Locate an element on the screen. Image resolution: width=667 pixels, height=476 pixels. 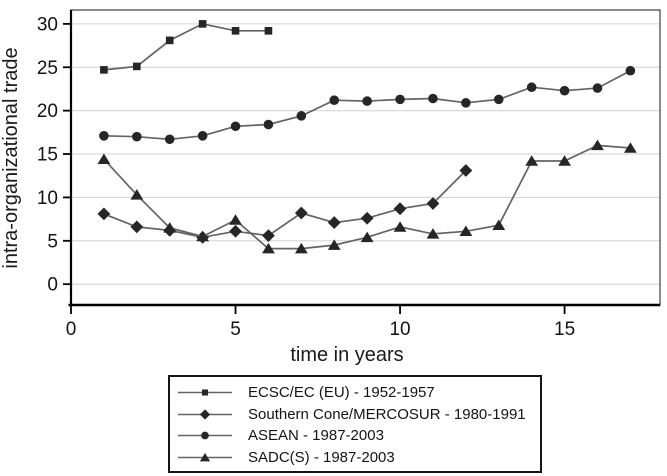
legend-item-sadc: SADC(S) - 1987-2003 is located at coordinates (358, 458).